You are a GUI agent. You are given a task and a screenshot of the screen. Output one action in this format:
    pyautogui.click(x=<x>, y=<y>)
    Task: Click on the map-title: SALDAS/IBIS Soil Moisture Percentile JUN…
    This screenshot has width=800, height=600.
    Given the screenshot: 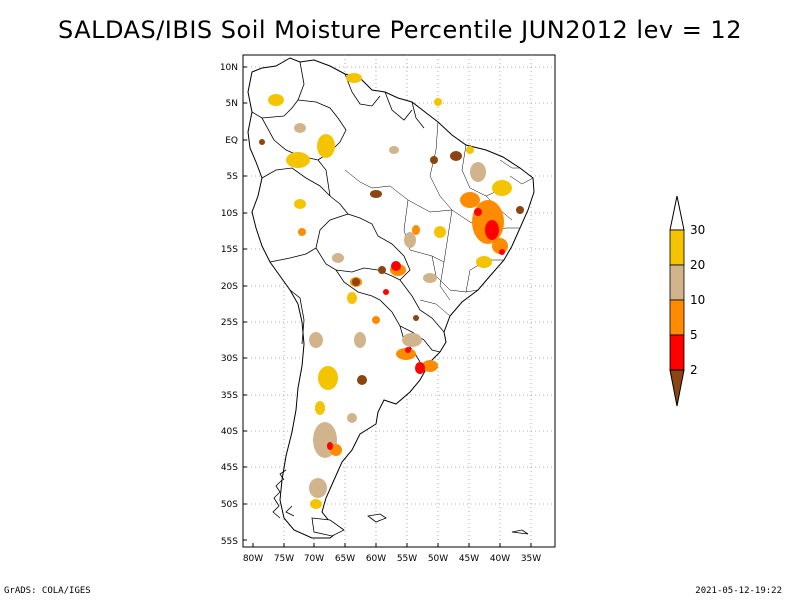 What is the action you would take?
    pyautogui.click(x=400, y=30)
    